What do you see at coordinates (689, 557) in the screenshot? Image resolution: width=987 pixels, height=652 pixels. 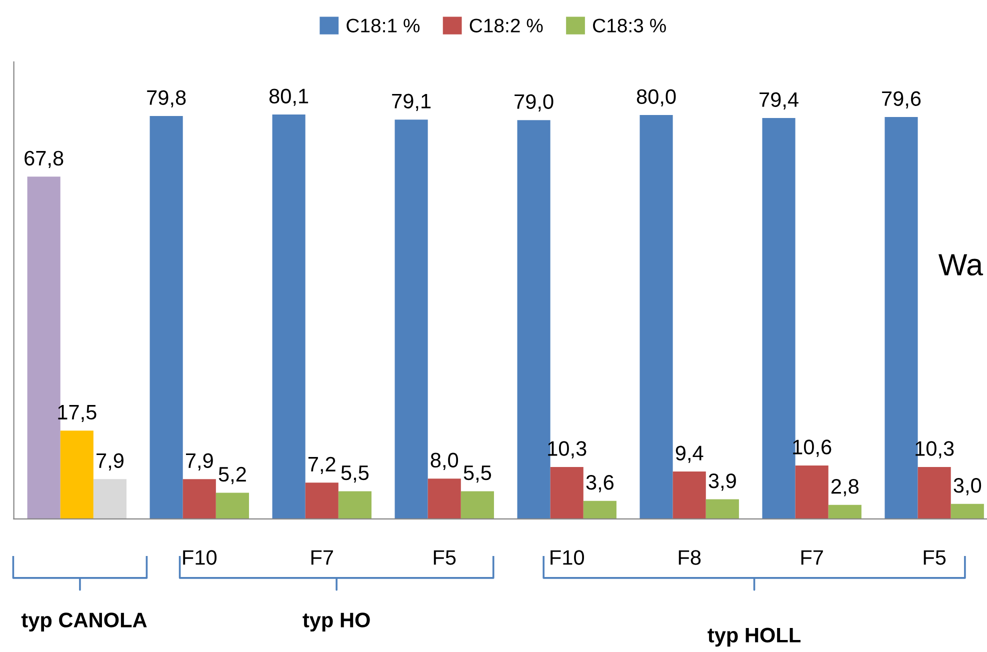 I see `x-tick-label: F8` at bounding box center [689, 557].